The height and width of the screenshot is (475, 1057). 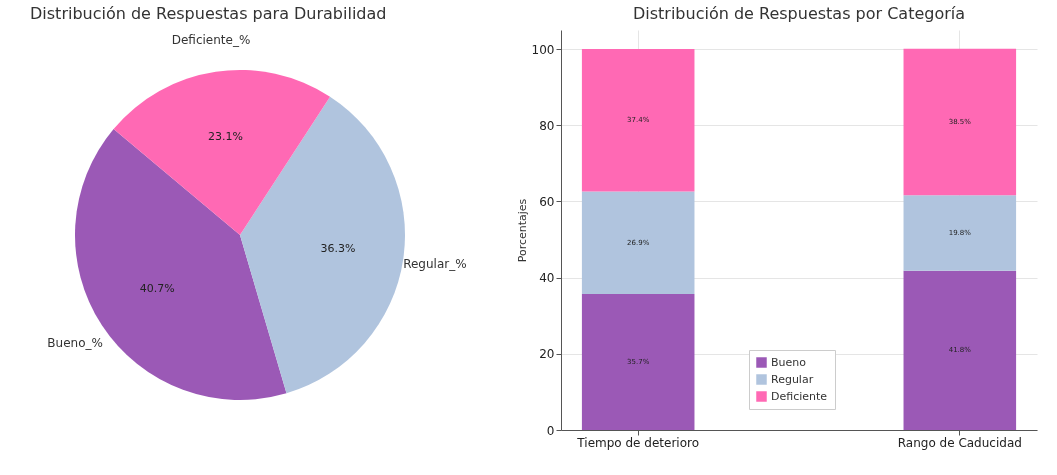 What do you see at coordinates (547, 125) in the screenshot?
I see `y-tick-label: 80` at bounding box center [547, 125].